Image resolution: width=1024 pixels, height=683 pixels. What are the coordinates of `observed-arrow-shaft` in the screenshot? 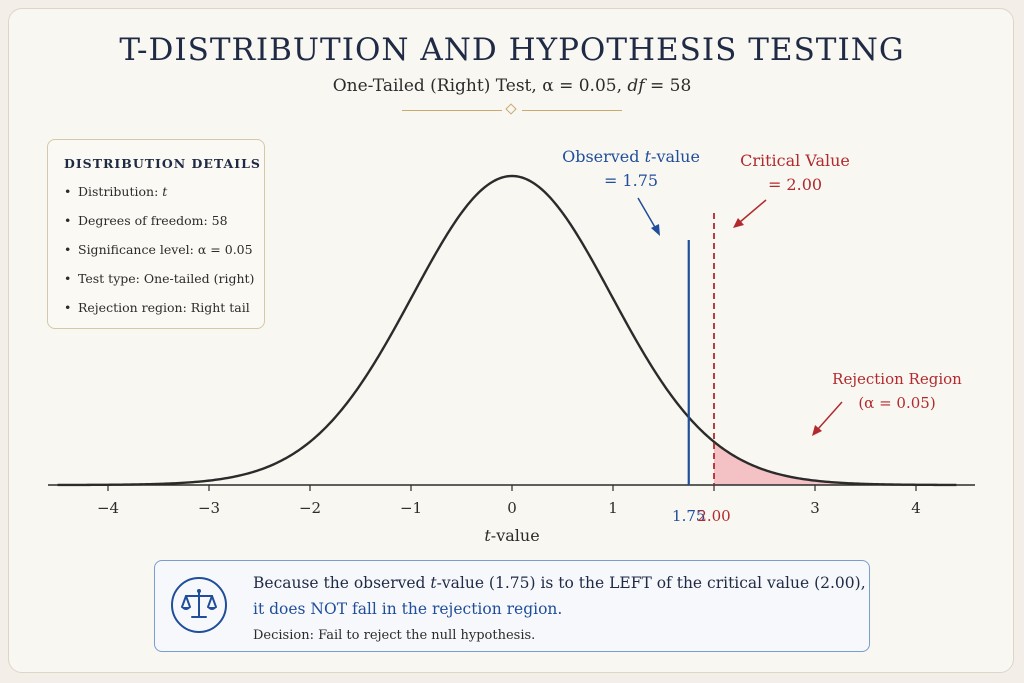 It's located at (647, 213).